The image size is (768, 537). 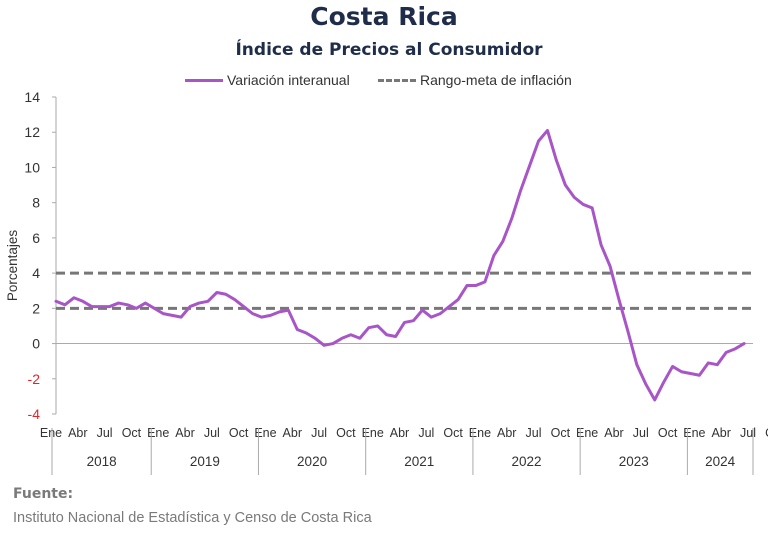 I want to click on legend-series-label: Variación interanual, so click(x=288, y=80).